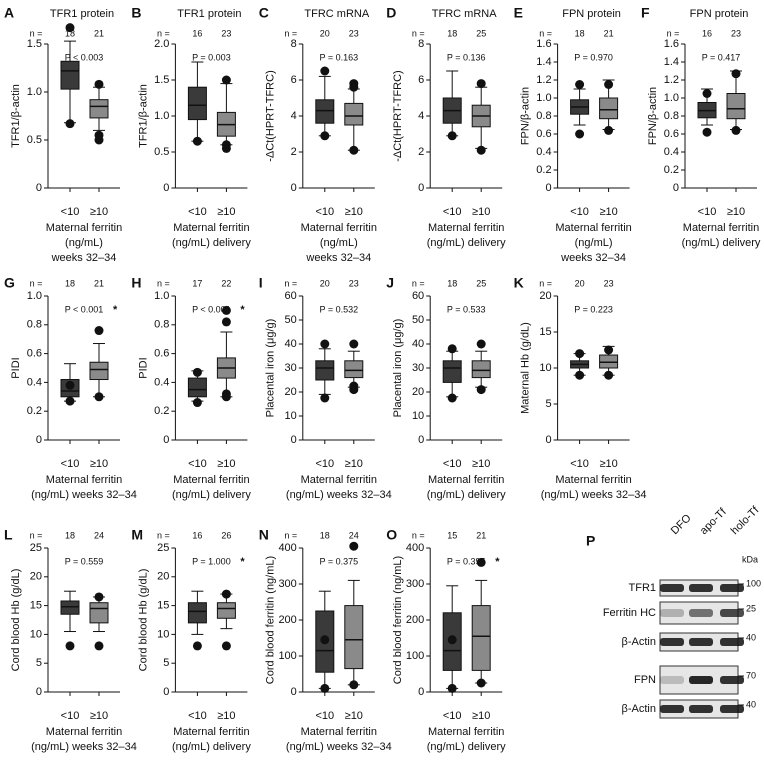  Describe the element at coordinates (545, 296) in the screenshot. I see `y-tick-label: 20` at that location.